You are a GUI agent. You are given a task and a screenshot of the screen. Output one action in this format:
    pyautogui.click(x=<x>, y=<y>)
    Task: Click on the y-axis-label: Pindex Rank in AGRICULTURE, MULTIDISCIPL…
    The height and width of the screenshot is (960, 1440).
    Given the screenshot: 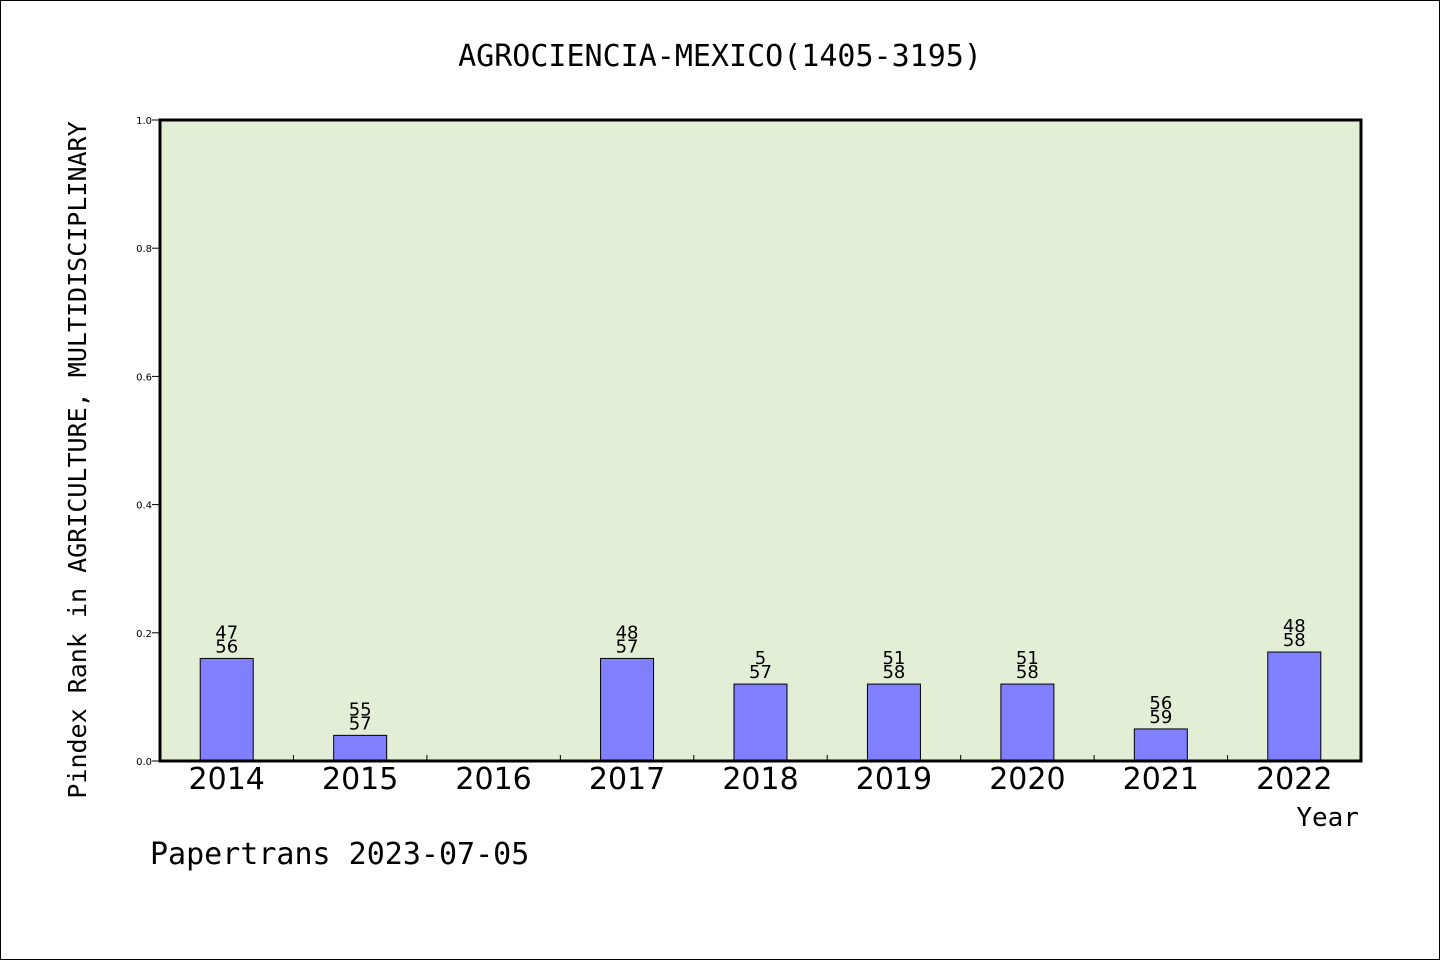 What is the action you would take?
    pyautogui.click(x=77, y=459)
    